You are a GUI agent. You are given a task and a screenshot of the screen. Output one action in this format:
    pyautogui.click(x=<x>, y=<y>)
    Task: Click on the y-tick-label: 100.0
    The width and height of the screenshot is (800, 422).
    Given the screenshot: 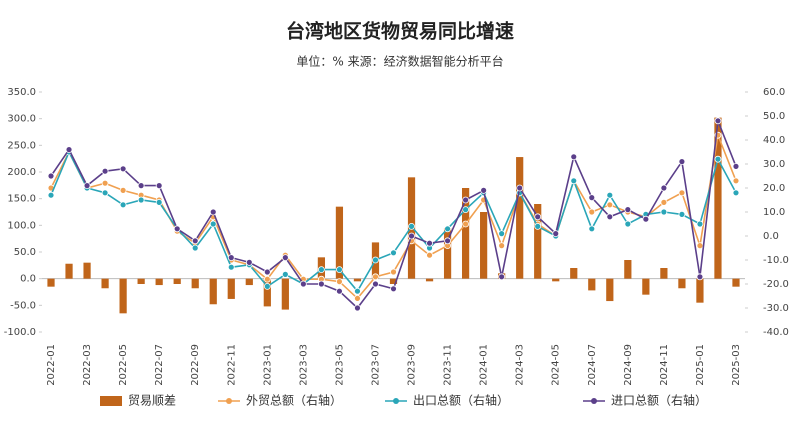 What is the action you would take?
    pyautogui.click(x=21, y=225)
    